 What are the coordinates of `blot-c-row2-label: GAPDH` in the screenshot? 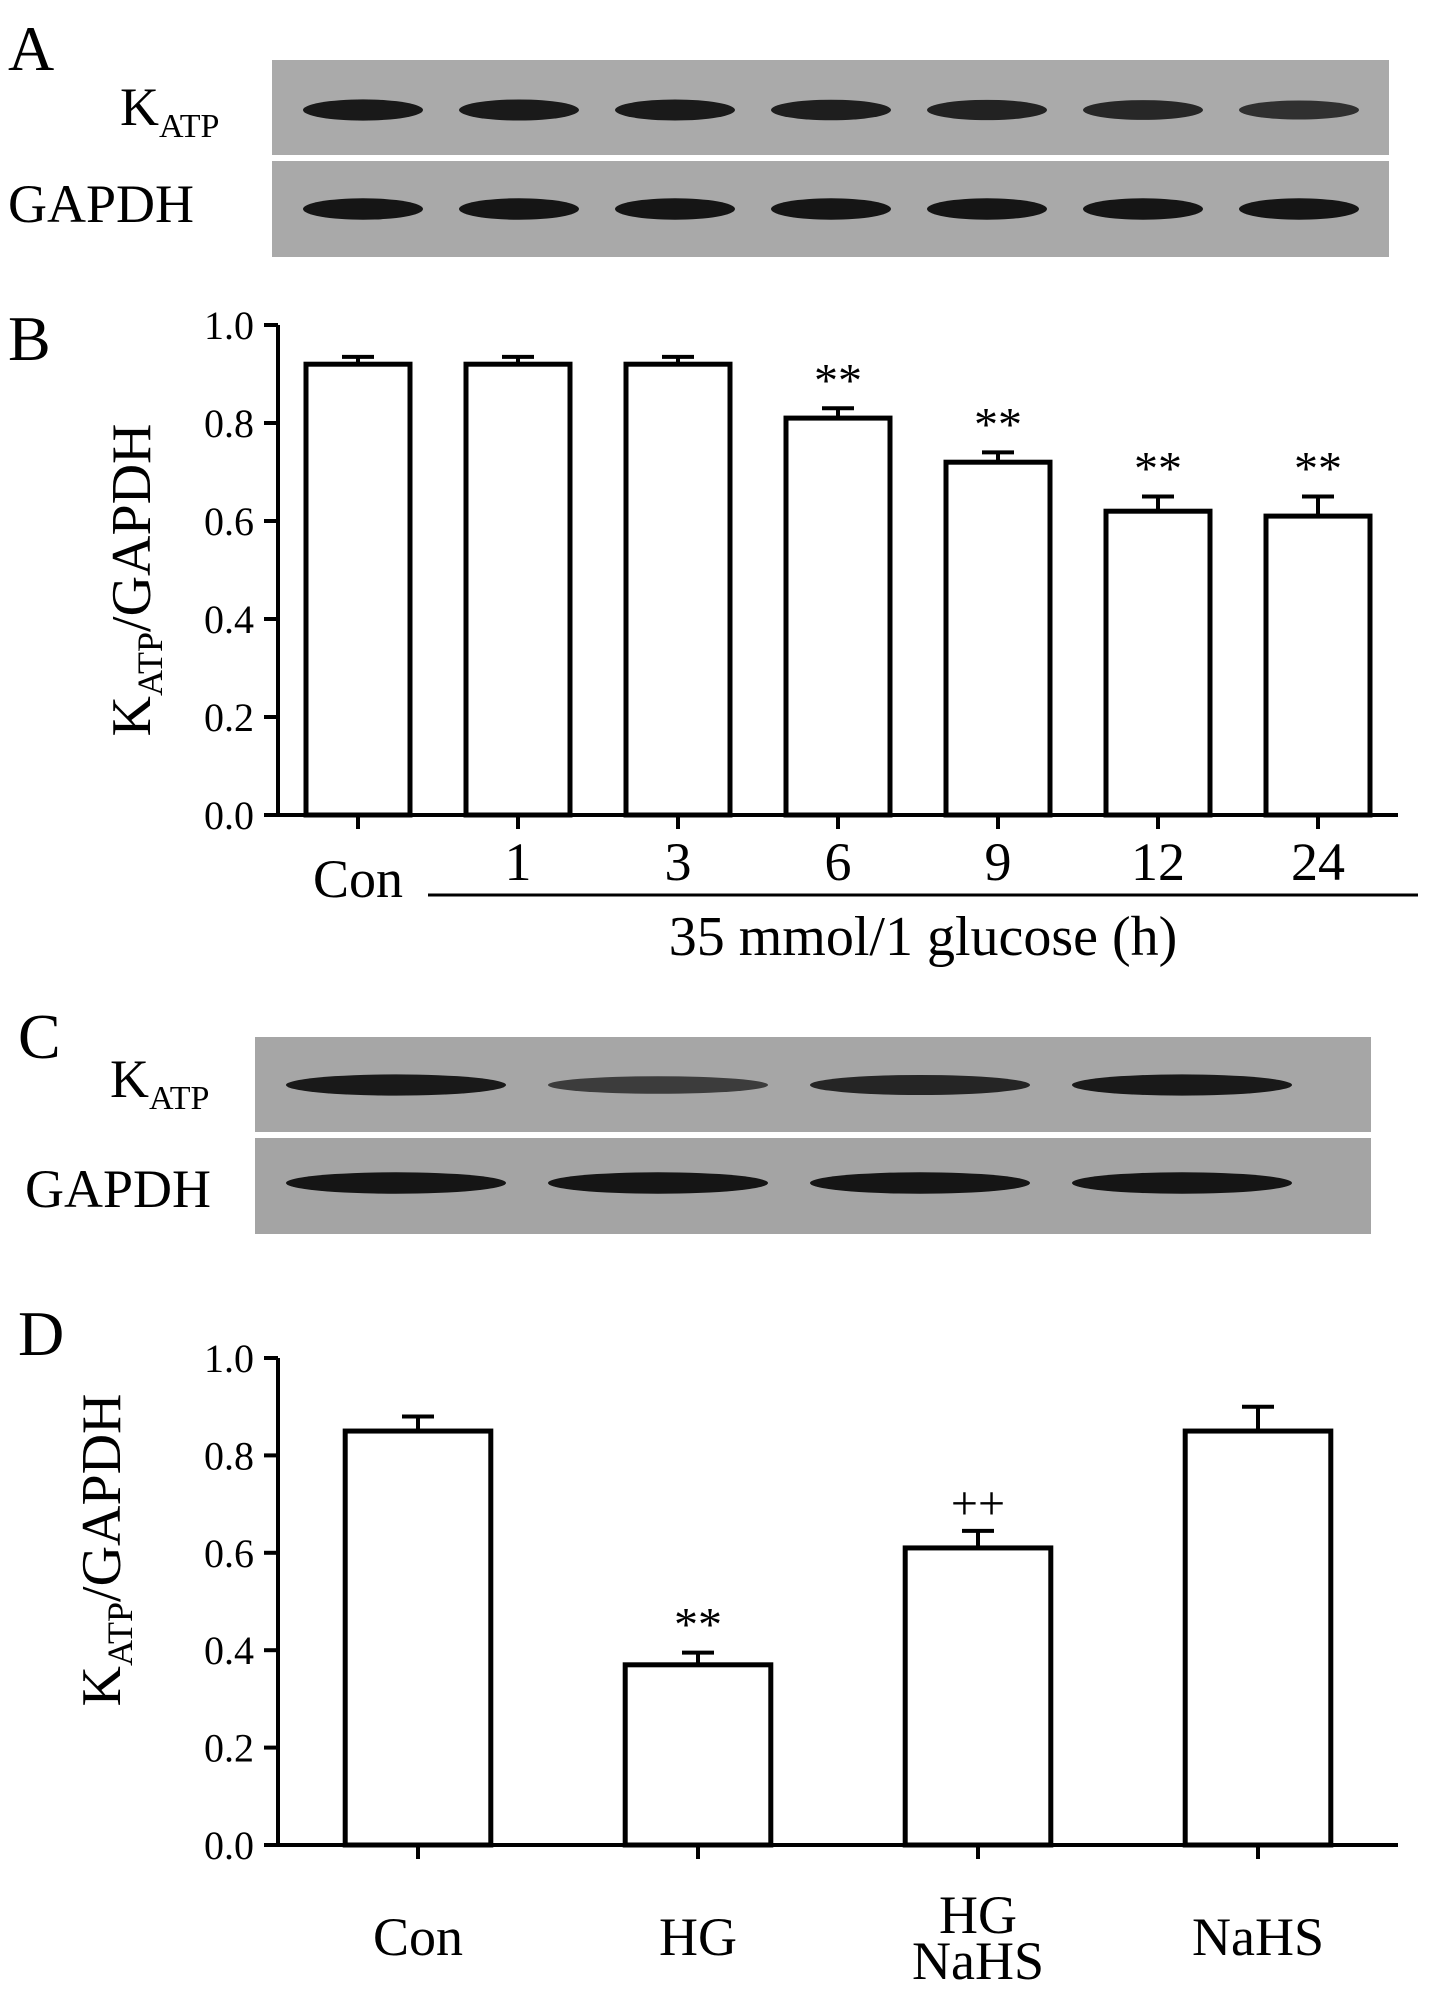 It's located at (118, 1189).